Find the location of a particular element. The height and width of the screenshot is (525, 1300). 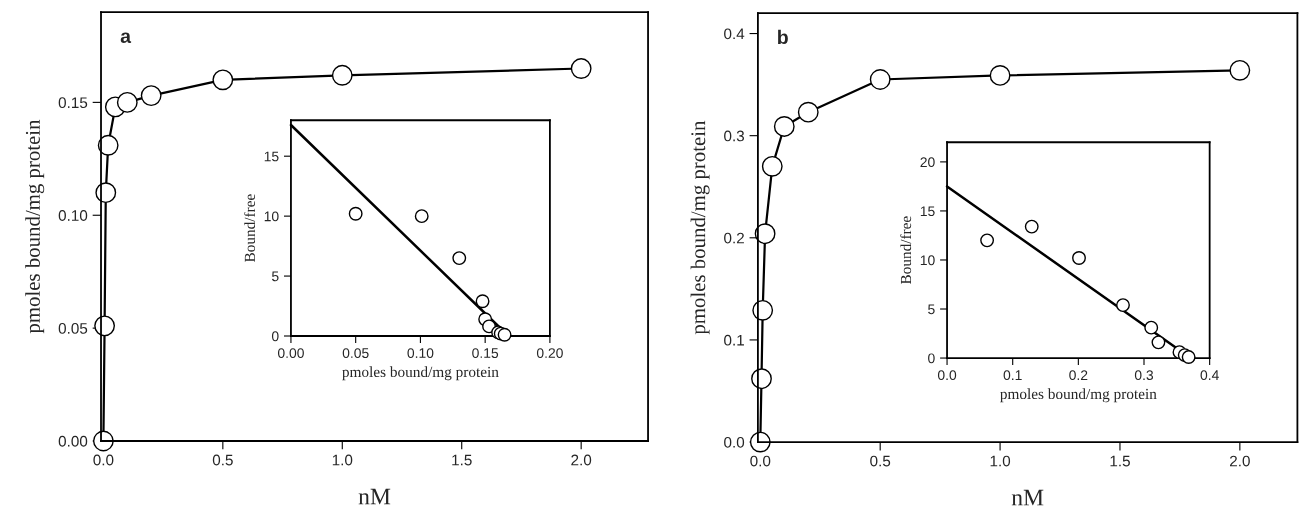

y-tick-label: 0.05 is located at coordinates (73, 328).